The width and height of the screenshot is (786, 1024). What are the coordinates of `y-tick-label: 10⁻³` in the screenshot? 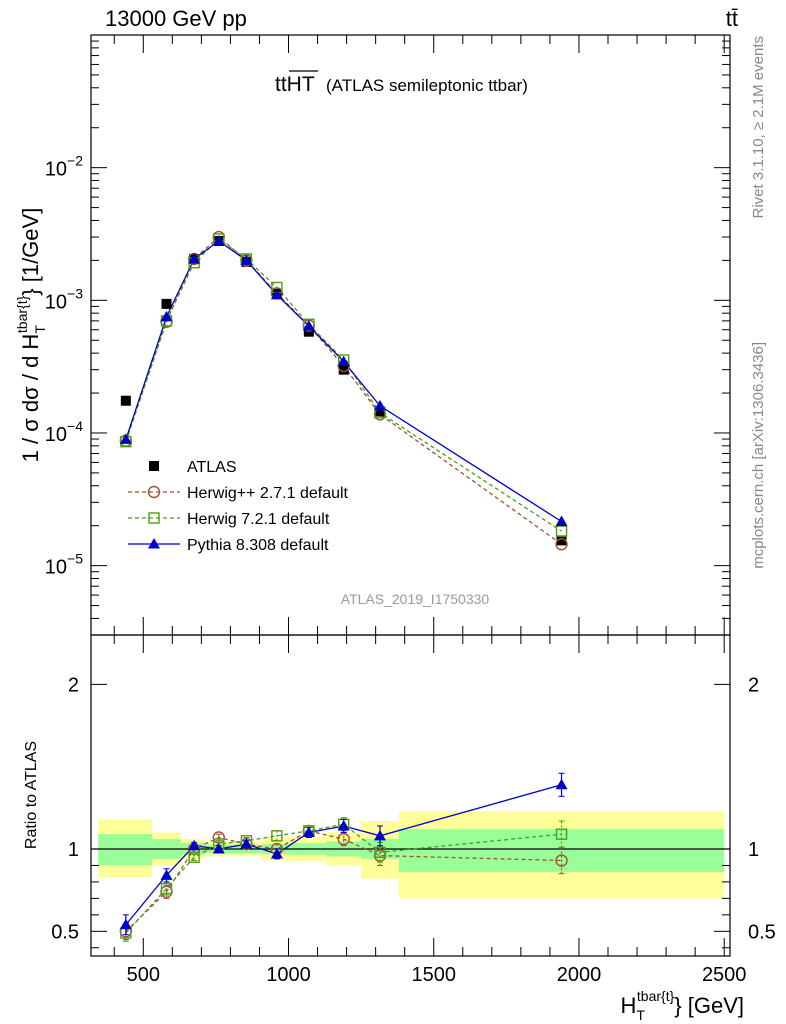 It's located at (64, 299).